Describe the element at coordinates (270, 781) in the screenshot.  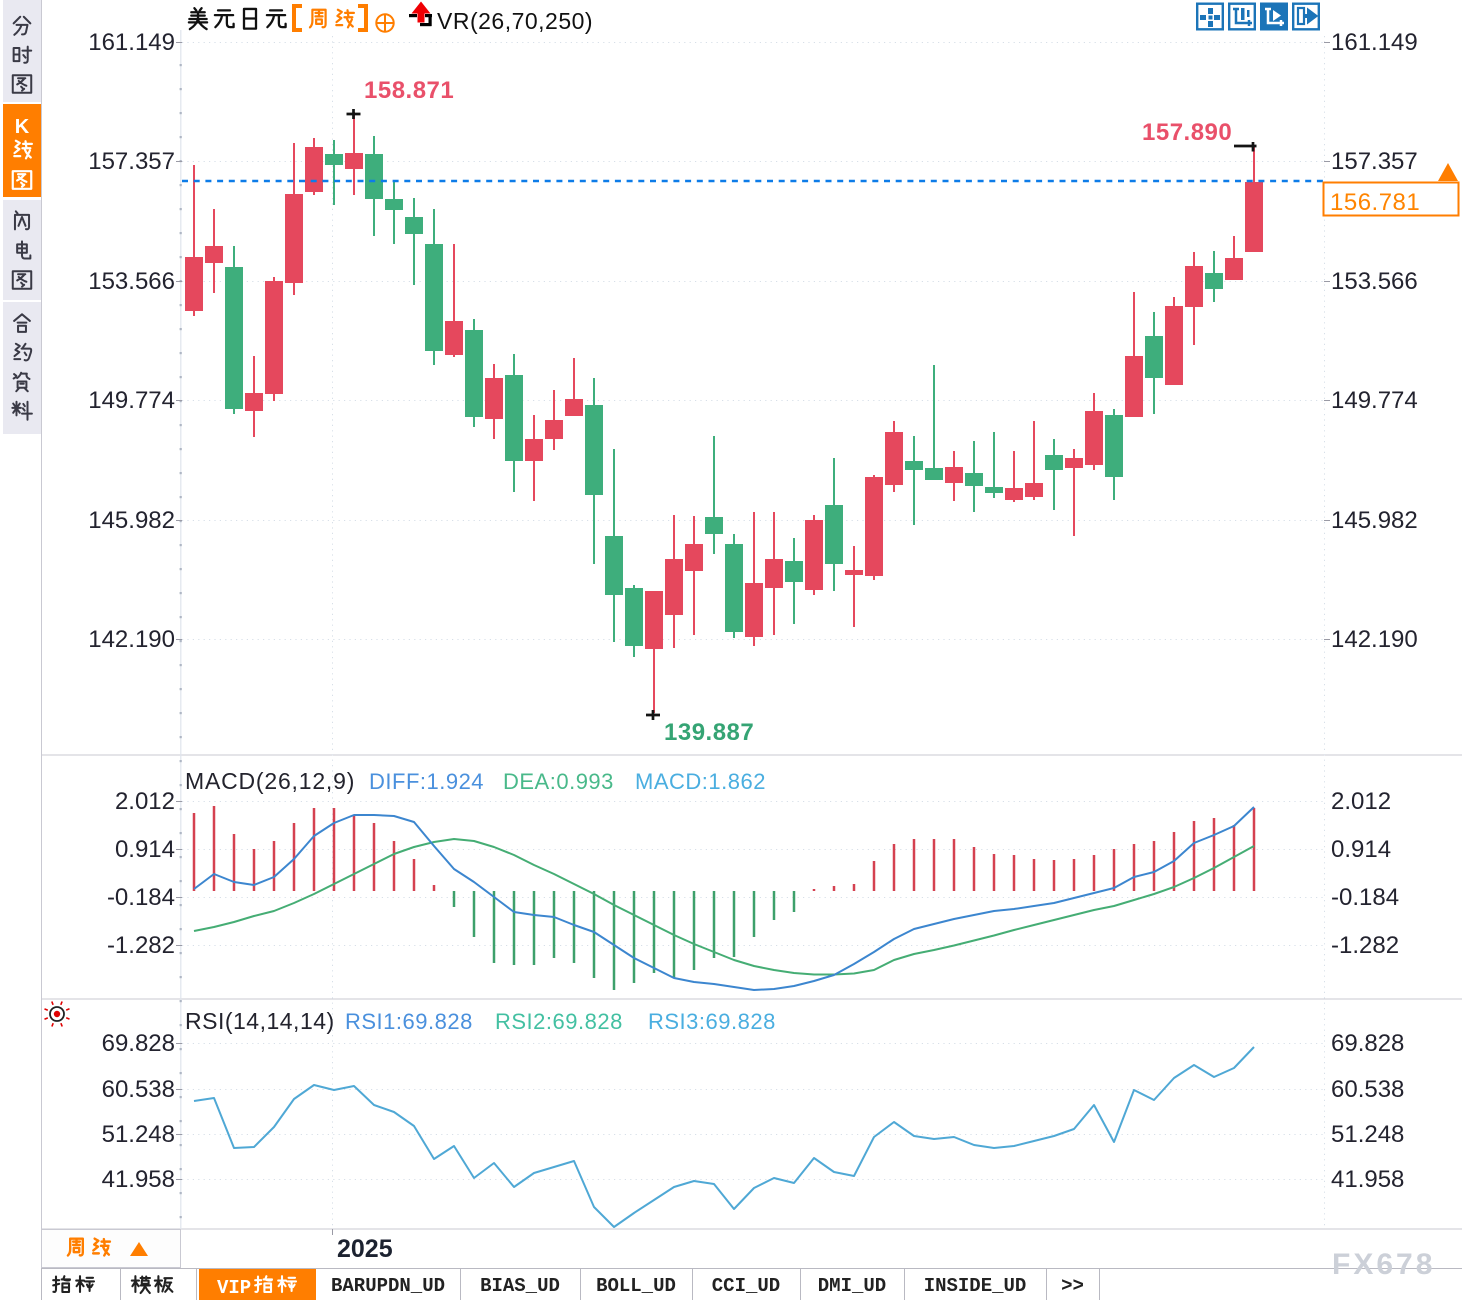
I see `svg-text: MACD(26,12,9)` at that location.